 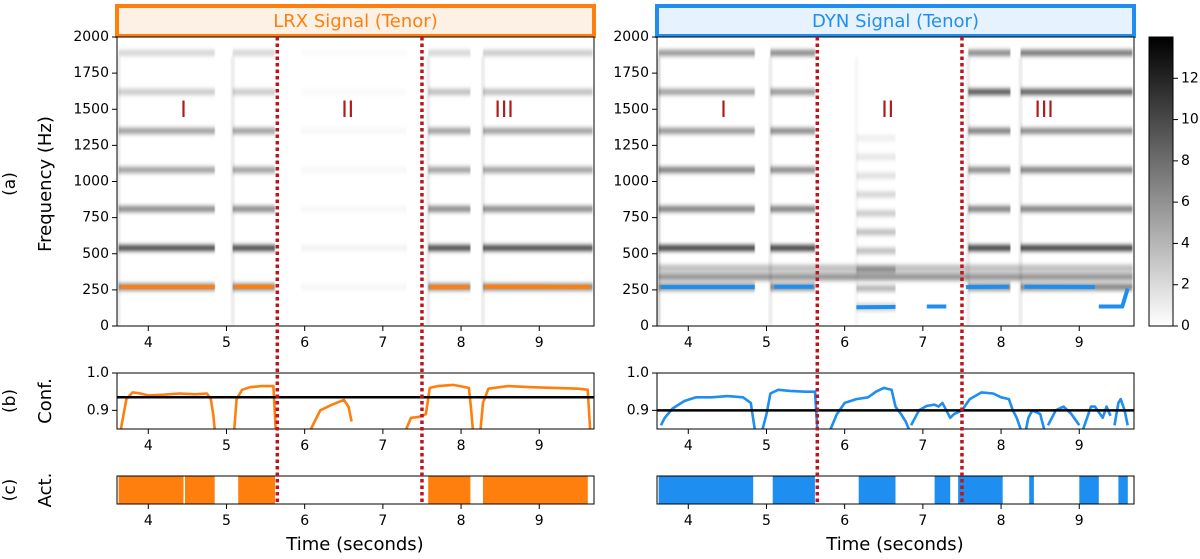 I want to click on title-box, so click(x=355, y=21).